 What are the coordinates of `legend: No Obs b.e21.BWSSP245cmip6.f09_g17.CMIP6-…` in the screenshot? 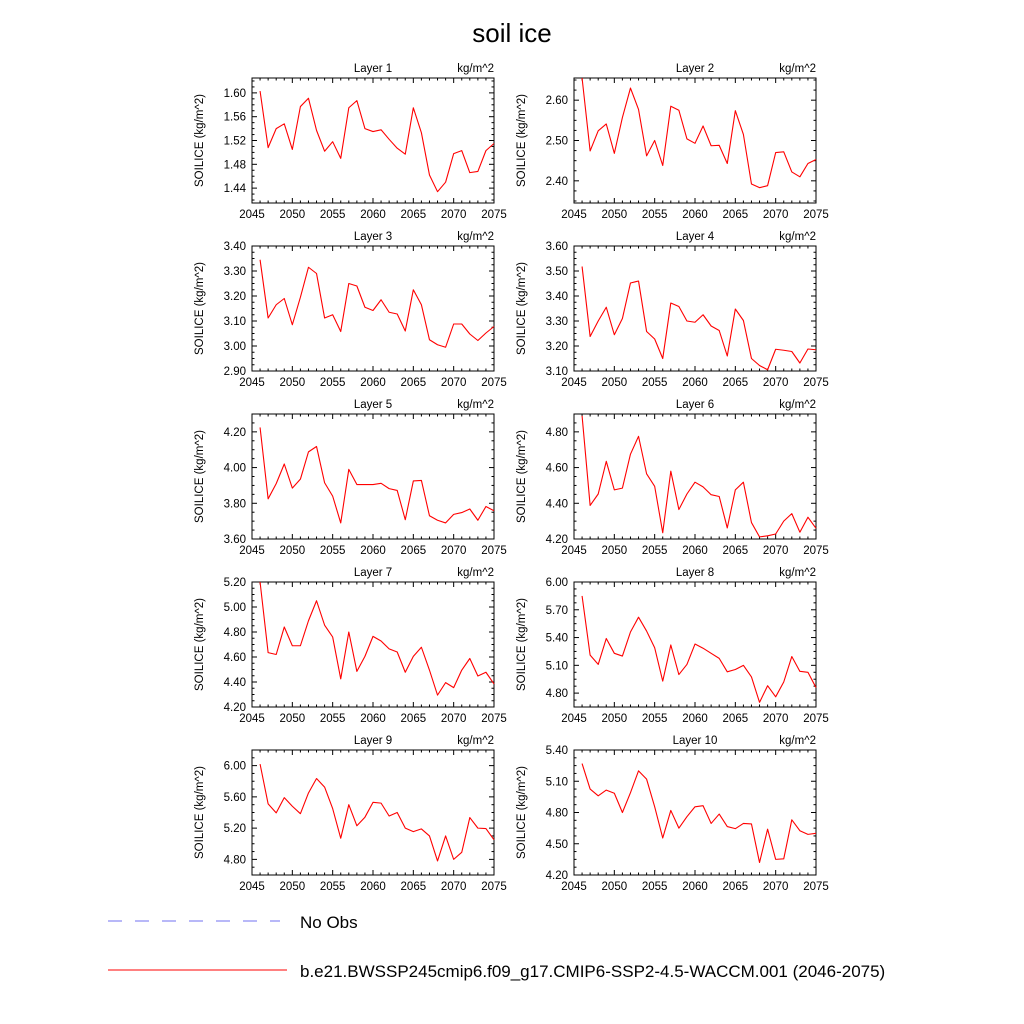 It's located at (496, 947).